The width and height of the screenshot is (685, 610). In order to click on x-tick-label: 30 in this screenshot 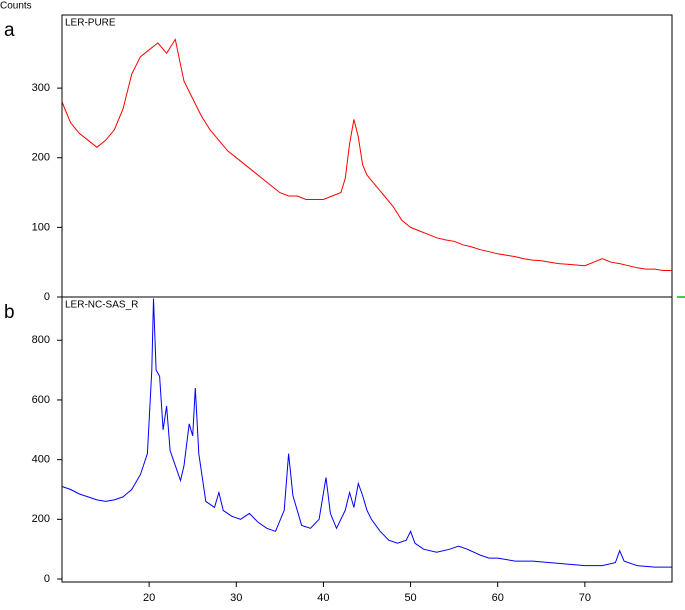, I will do `click(236, 598)`.